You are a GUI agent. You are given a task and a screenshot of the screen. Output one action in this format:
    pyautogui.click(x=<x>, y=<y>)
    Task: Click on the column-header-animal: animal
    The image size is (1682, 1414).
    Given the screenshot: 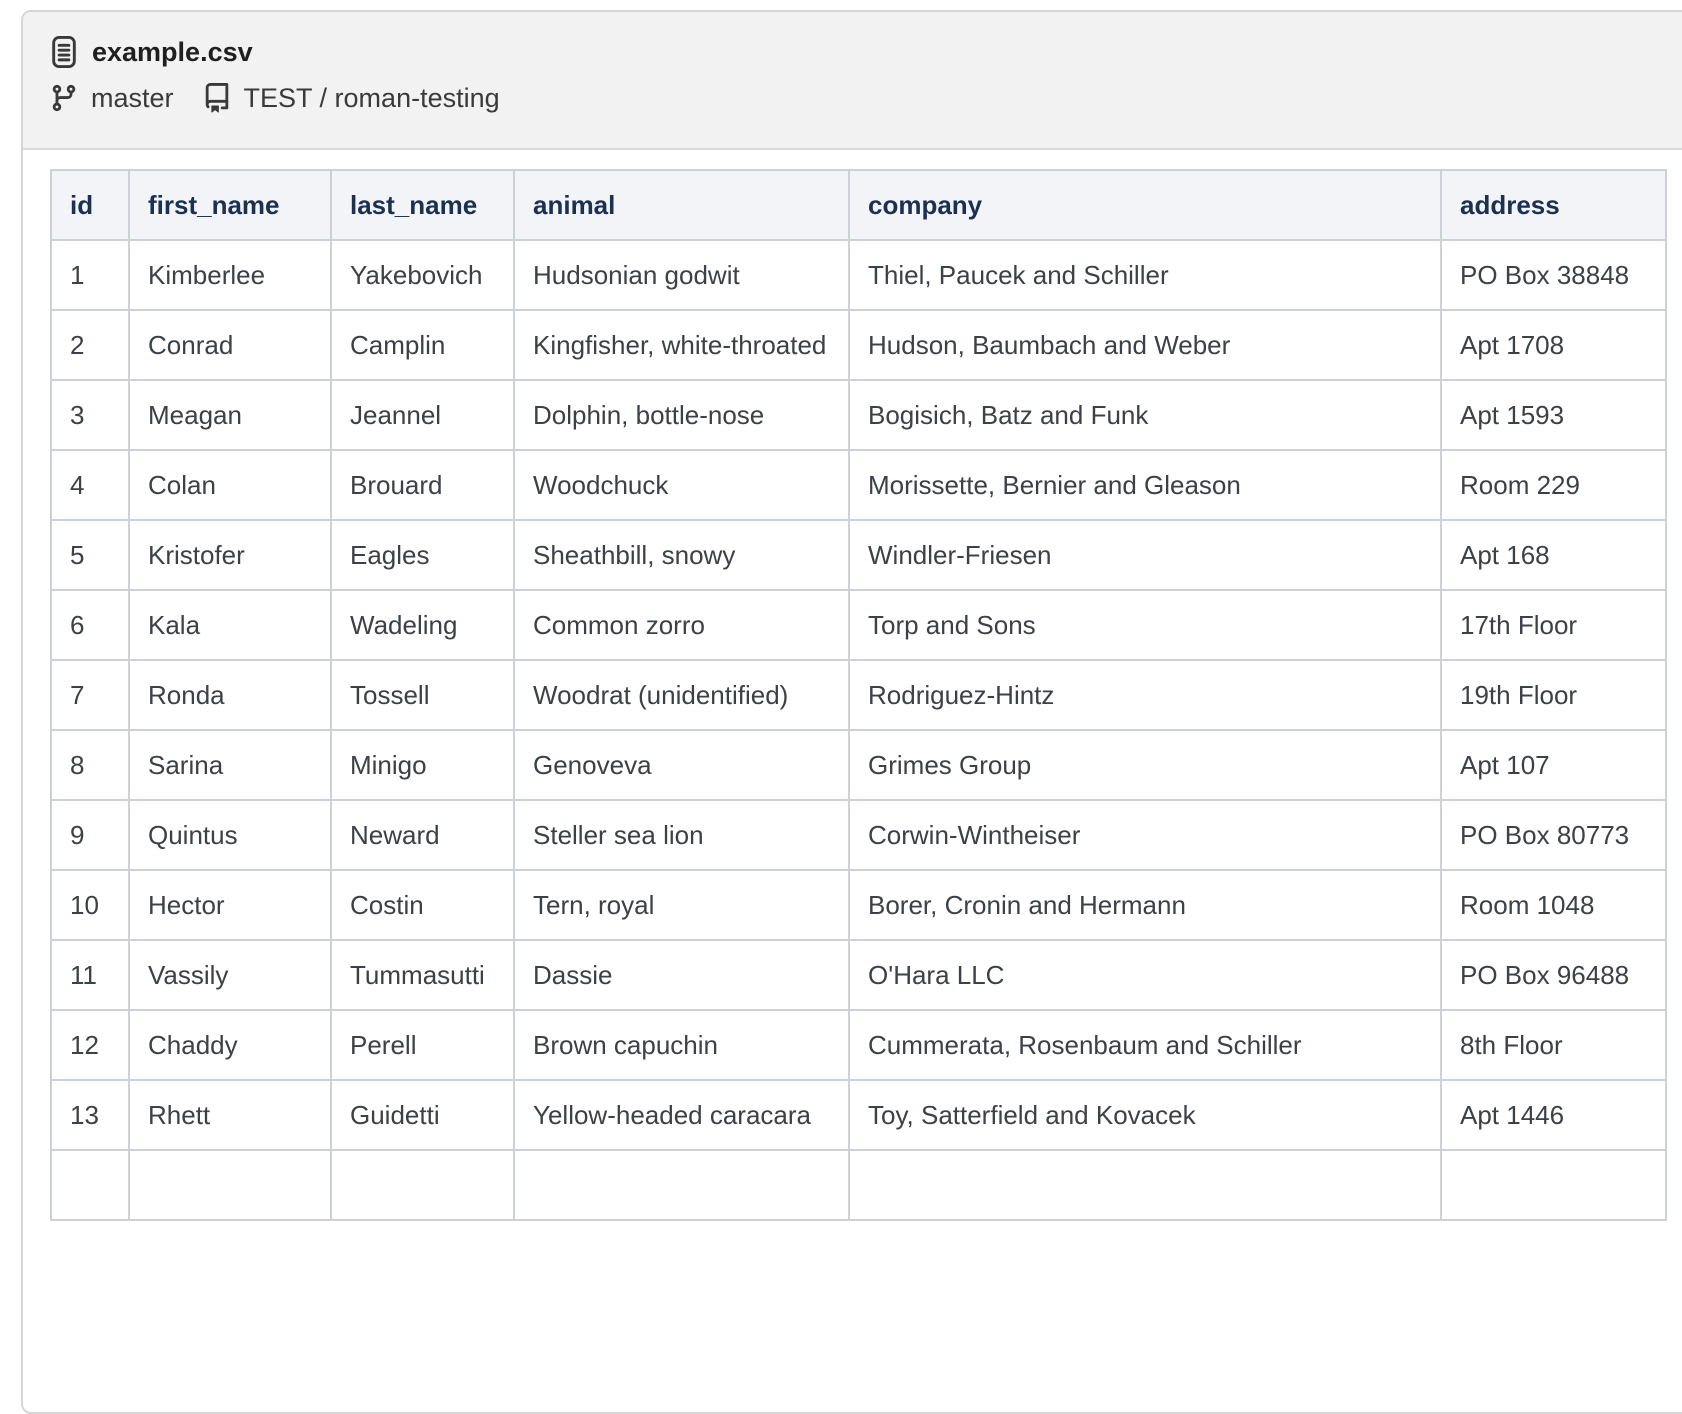 What is the action you would take?
    pyautogui.click(x=681, y=205)
    